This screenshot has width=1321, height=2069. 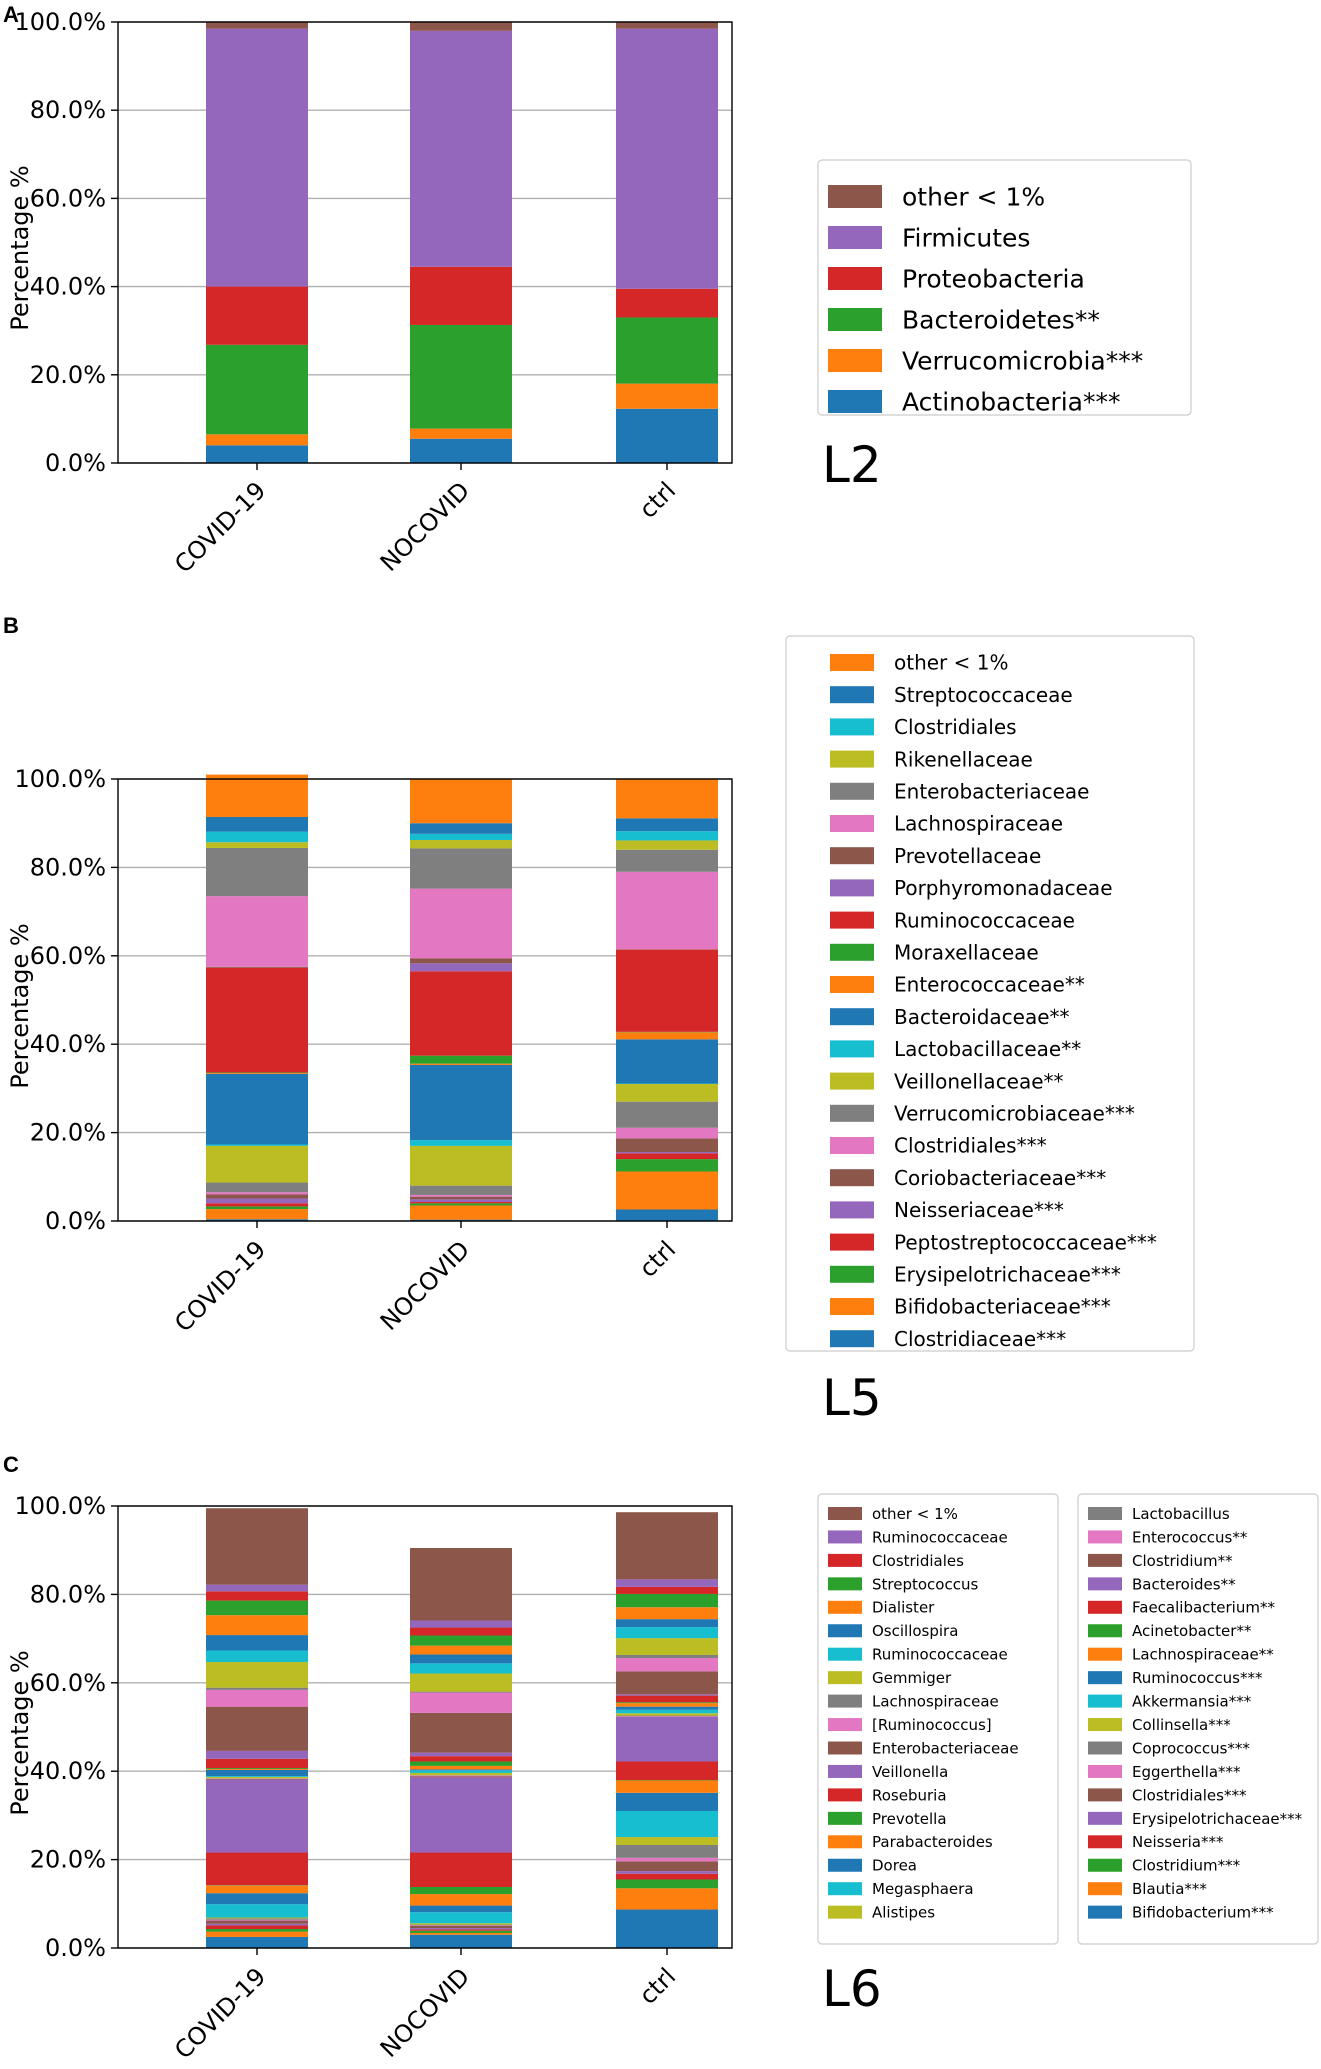 I want to click on panel-c-legend-label: Parabacteroides, so click(x=932, y=1842).